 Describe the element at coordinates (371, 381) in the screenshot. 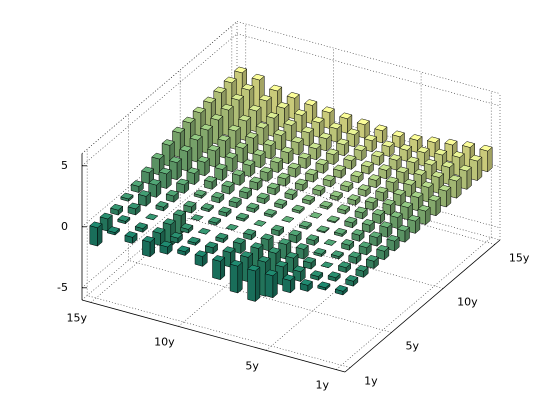

I see `y-tick-label: 1y` at that location.